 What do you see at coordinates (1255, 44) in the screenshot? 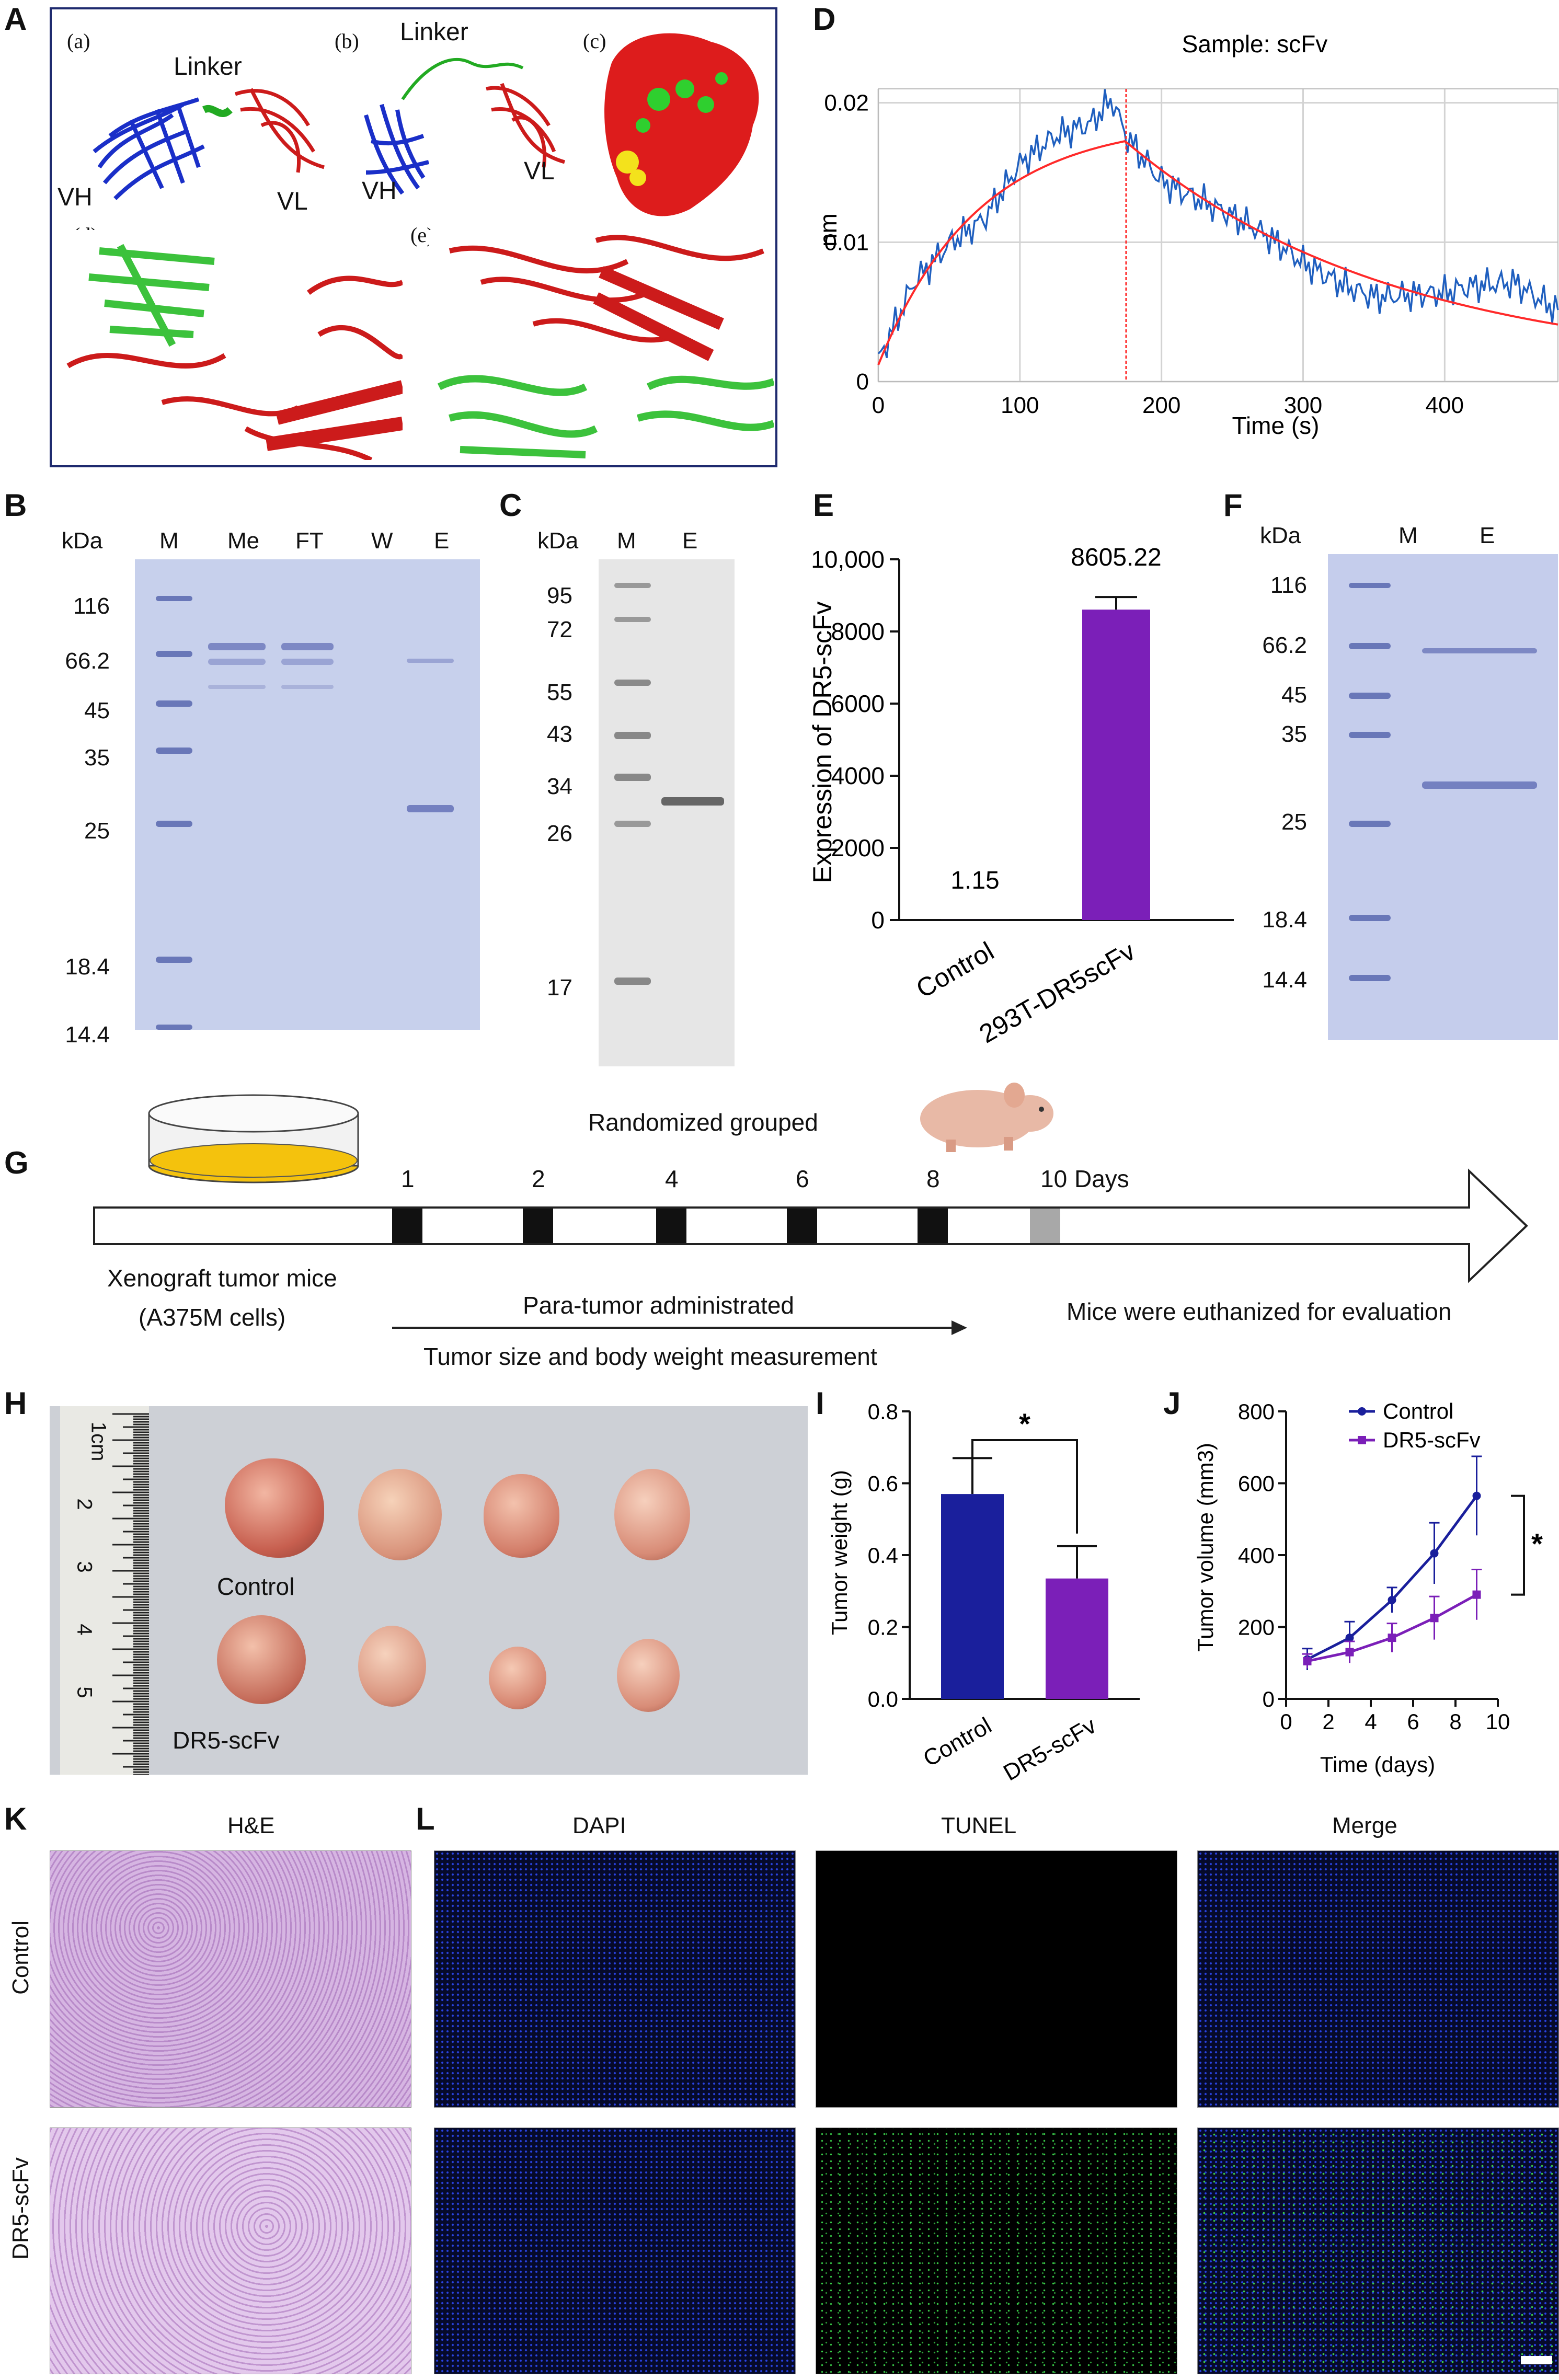
I see `chart-d-title: Sample: scFv` at bounding box center [1255, 44].